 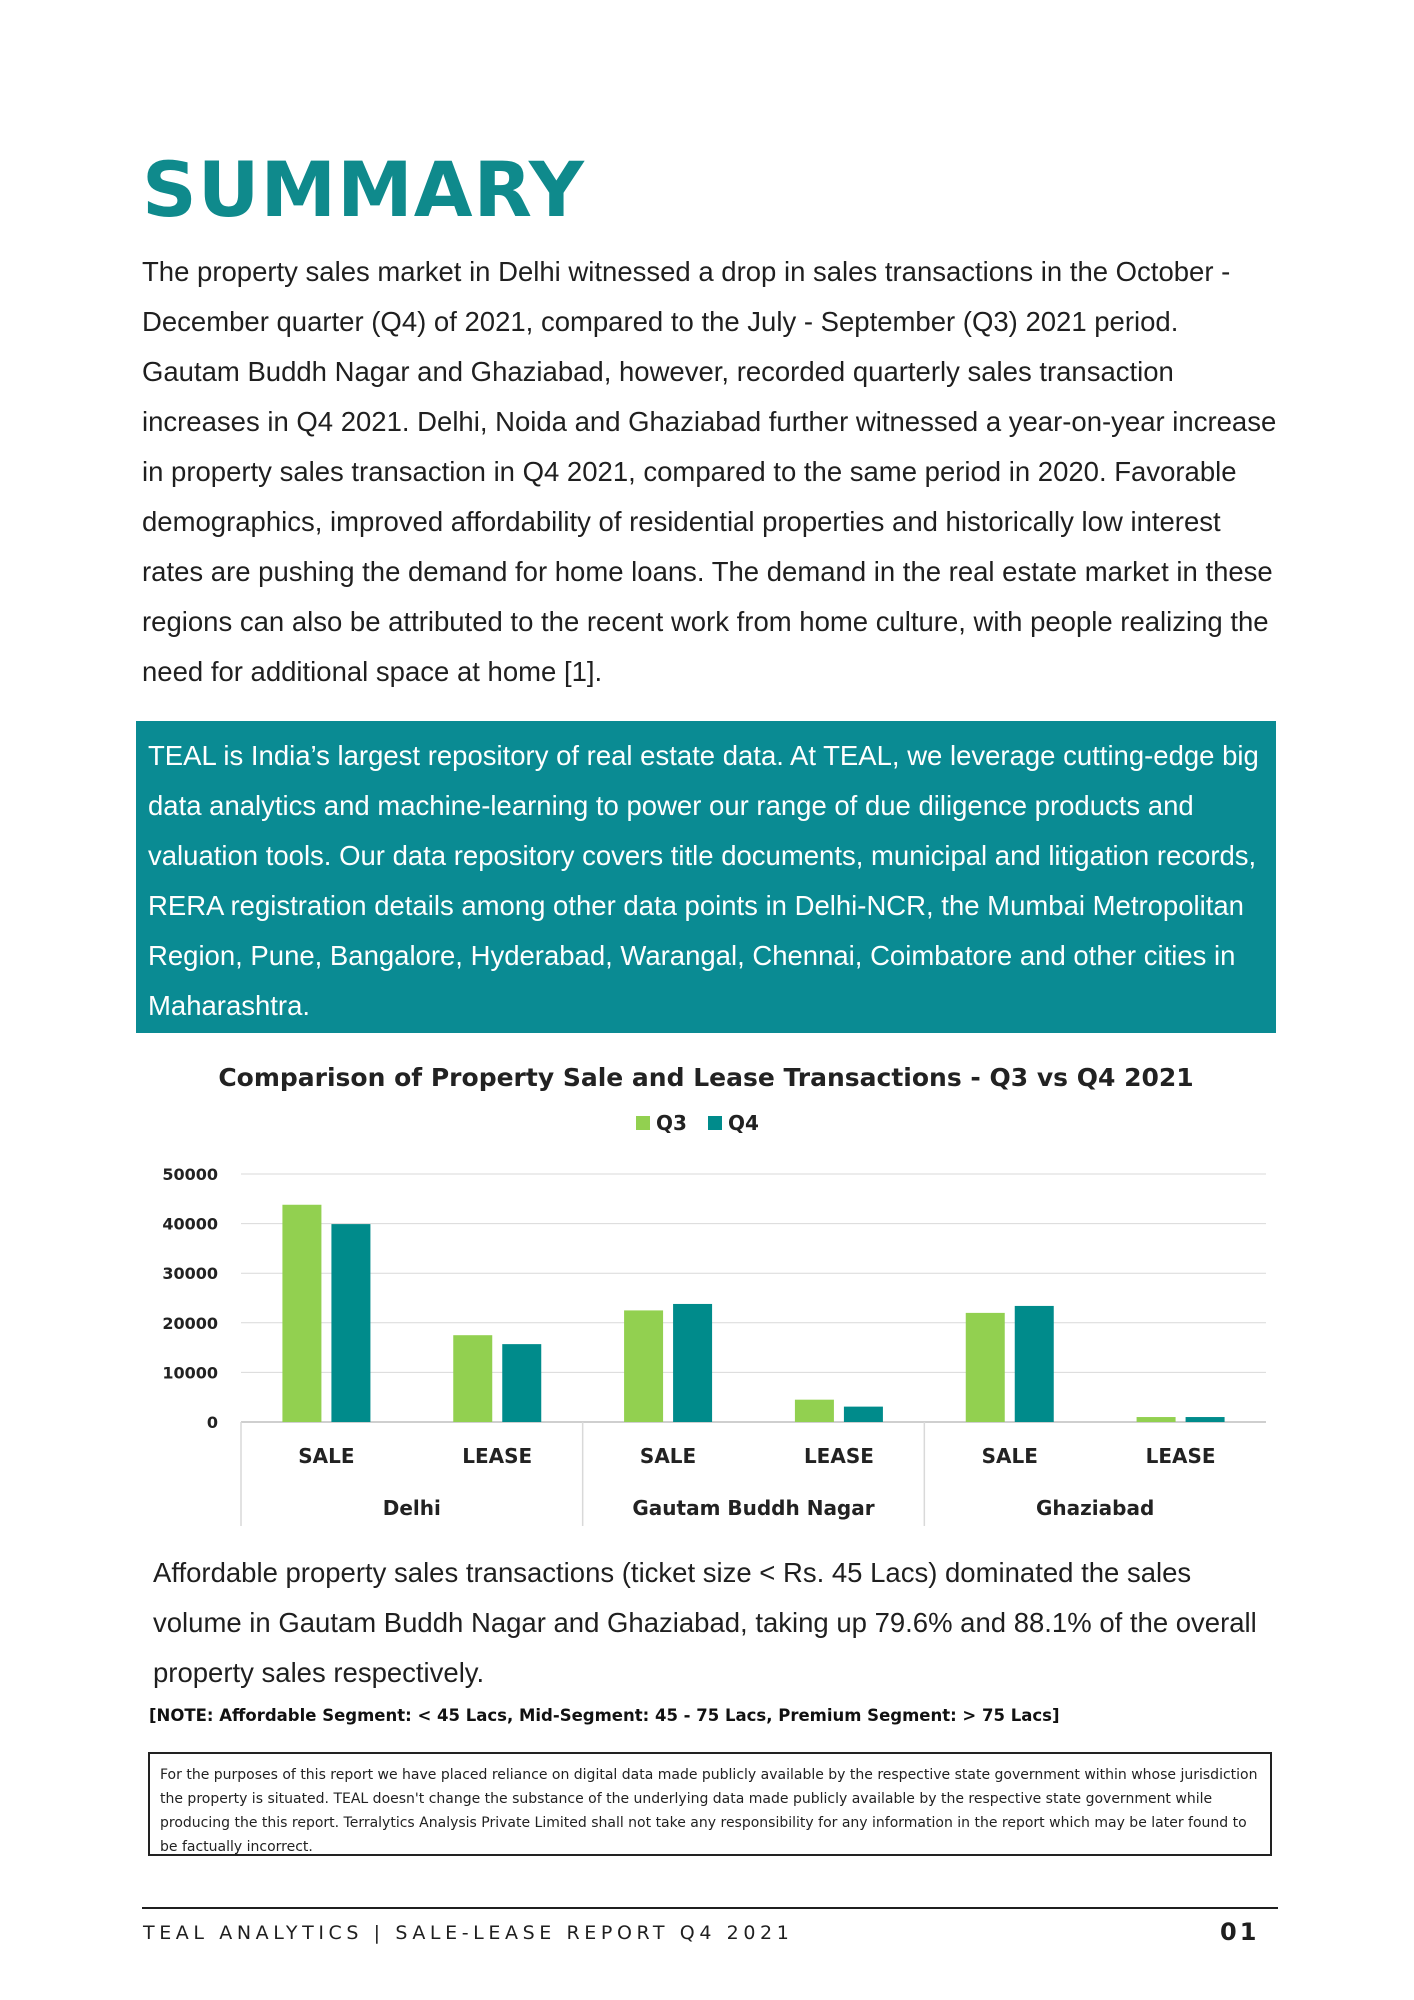 What do you see at coordinates (190, 1224) in the screenshot?
I see `y-tick-label: 40000` at bounding box center [190, 1224].